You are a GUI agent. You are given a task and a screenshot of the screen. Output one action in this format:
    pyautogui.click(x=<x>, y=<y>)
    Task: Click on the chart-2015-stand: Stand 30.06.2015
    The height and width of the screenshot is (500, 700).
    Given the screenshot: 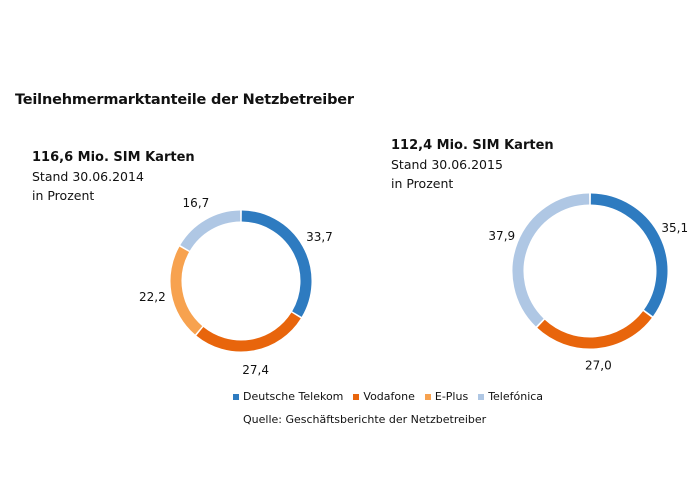 What is the action you would take?
    pyautogui.click(x=447, y=164)
    